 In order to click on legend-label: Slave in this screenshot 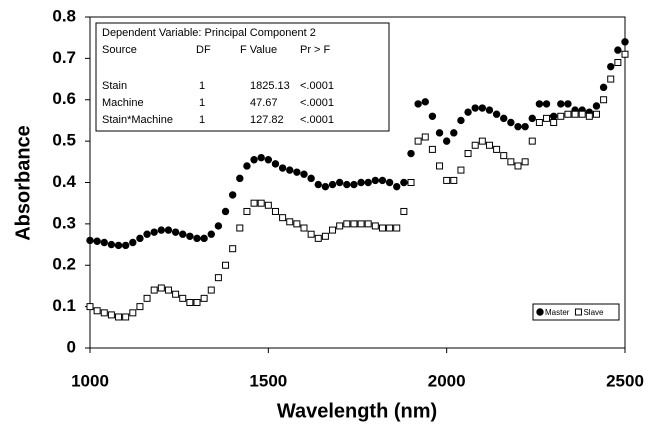, I will do `click(593, 312)`.